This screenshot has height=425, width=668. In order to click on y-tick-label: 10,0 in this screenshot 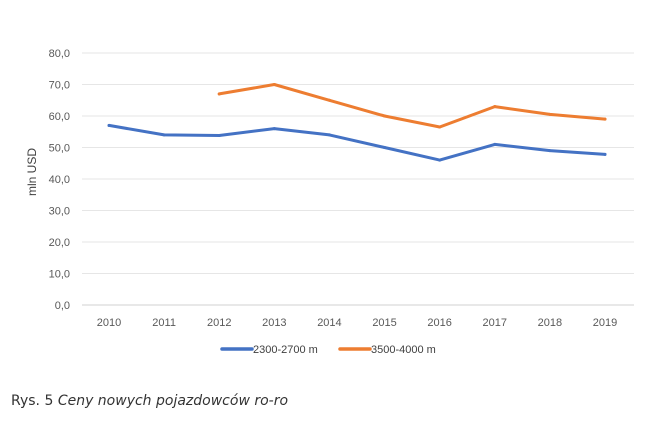, I will do `click(59, 275)`.